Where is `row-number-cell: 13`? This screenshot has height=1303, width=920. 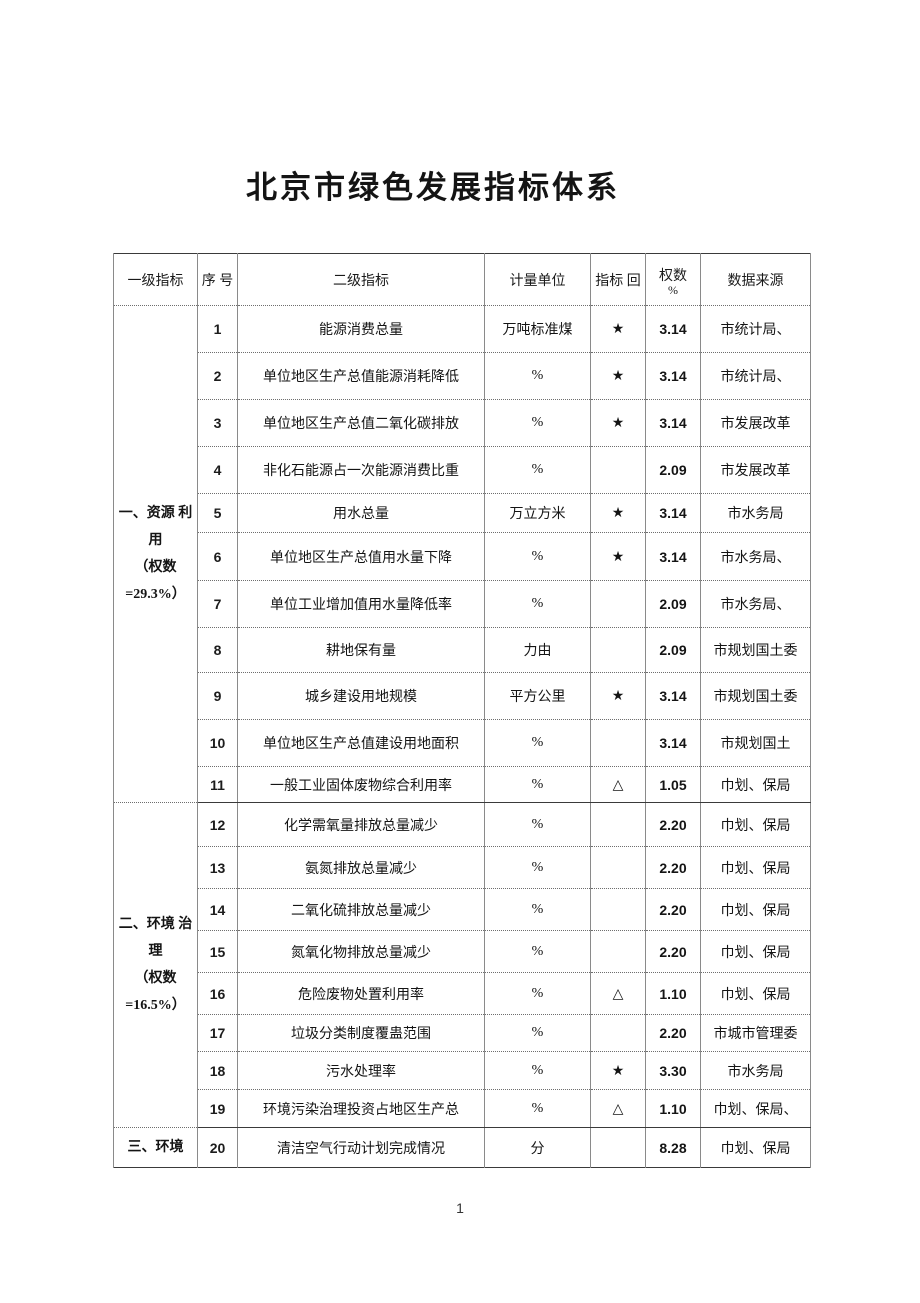 row-number-cell: 13 is located at coordinates (217, 867).